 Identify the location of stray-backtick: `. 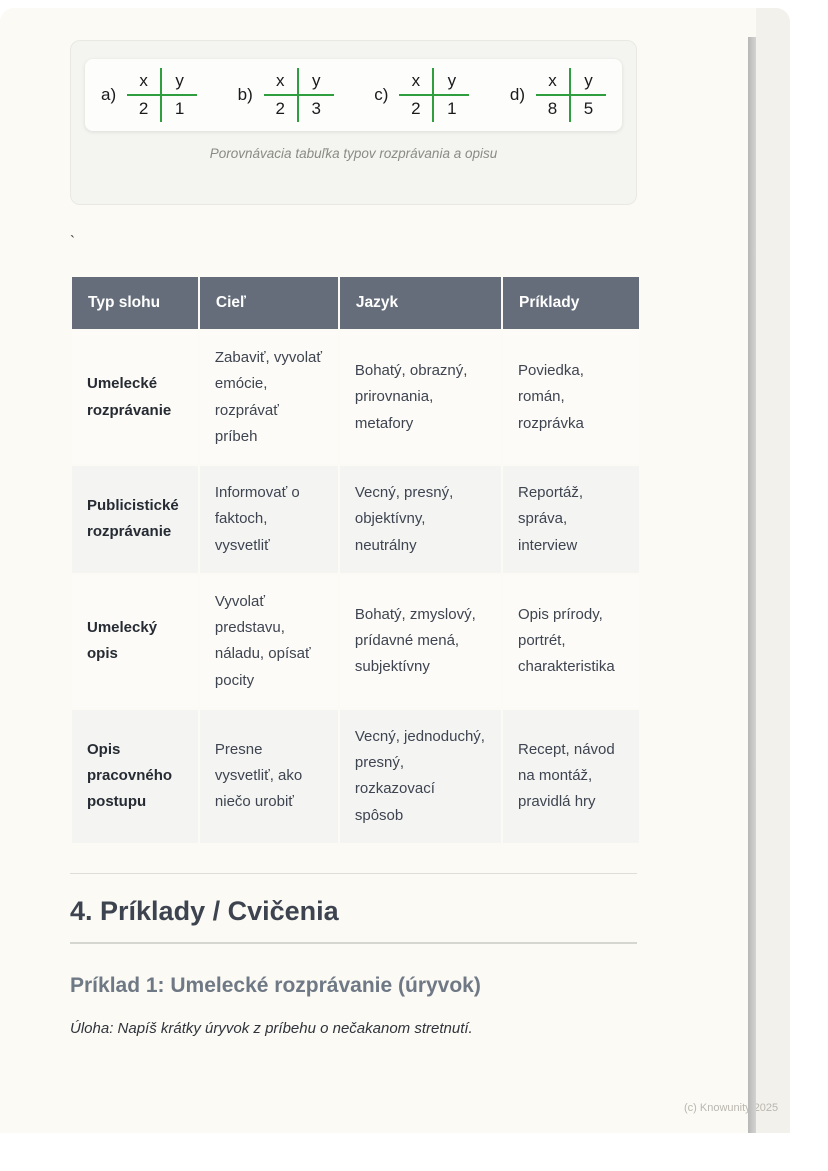
(72, 241).